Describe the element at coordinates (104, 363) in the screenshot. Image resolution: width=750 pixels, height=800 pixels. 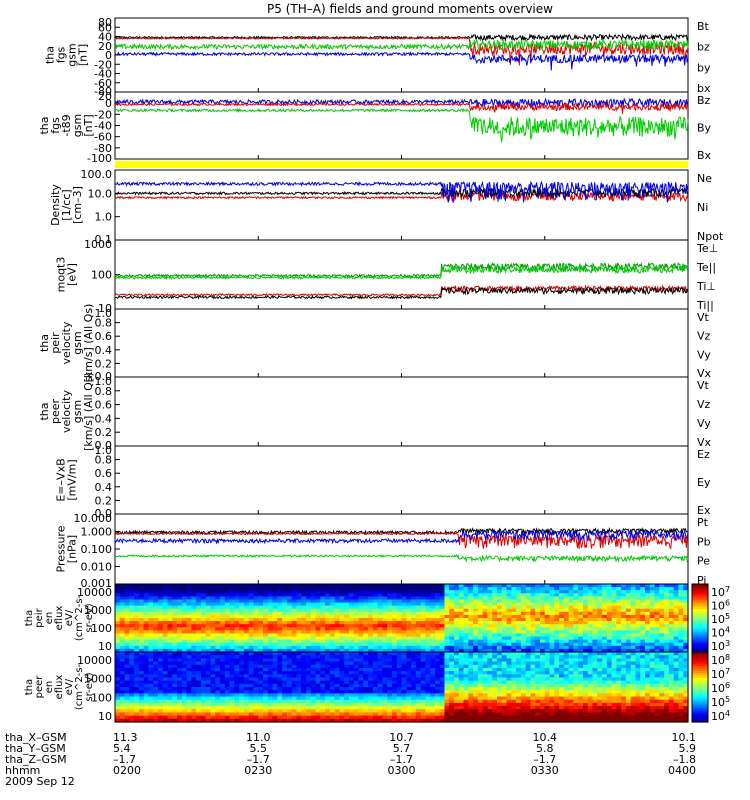
I see `y-tick-label: 0.2` at that location.